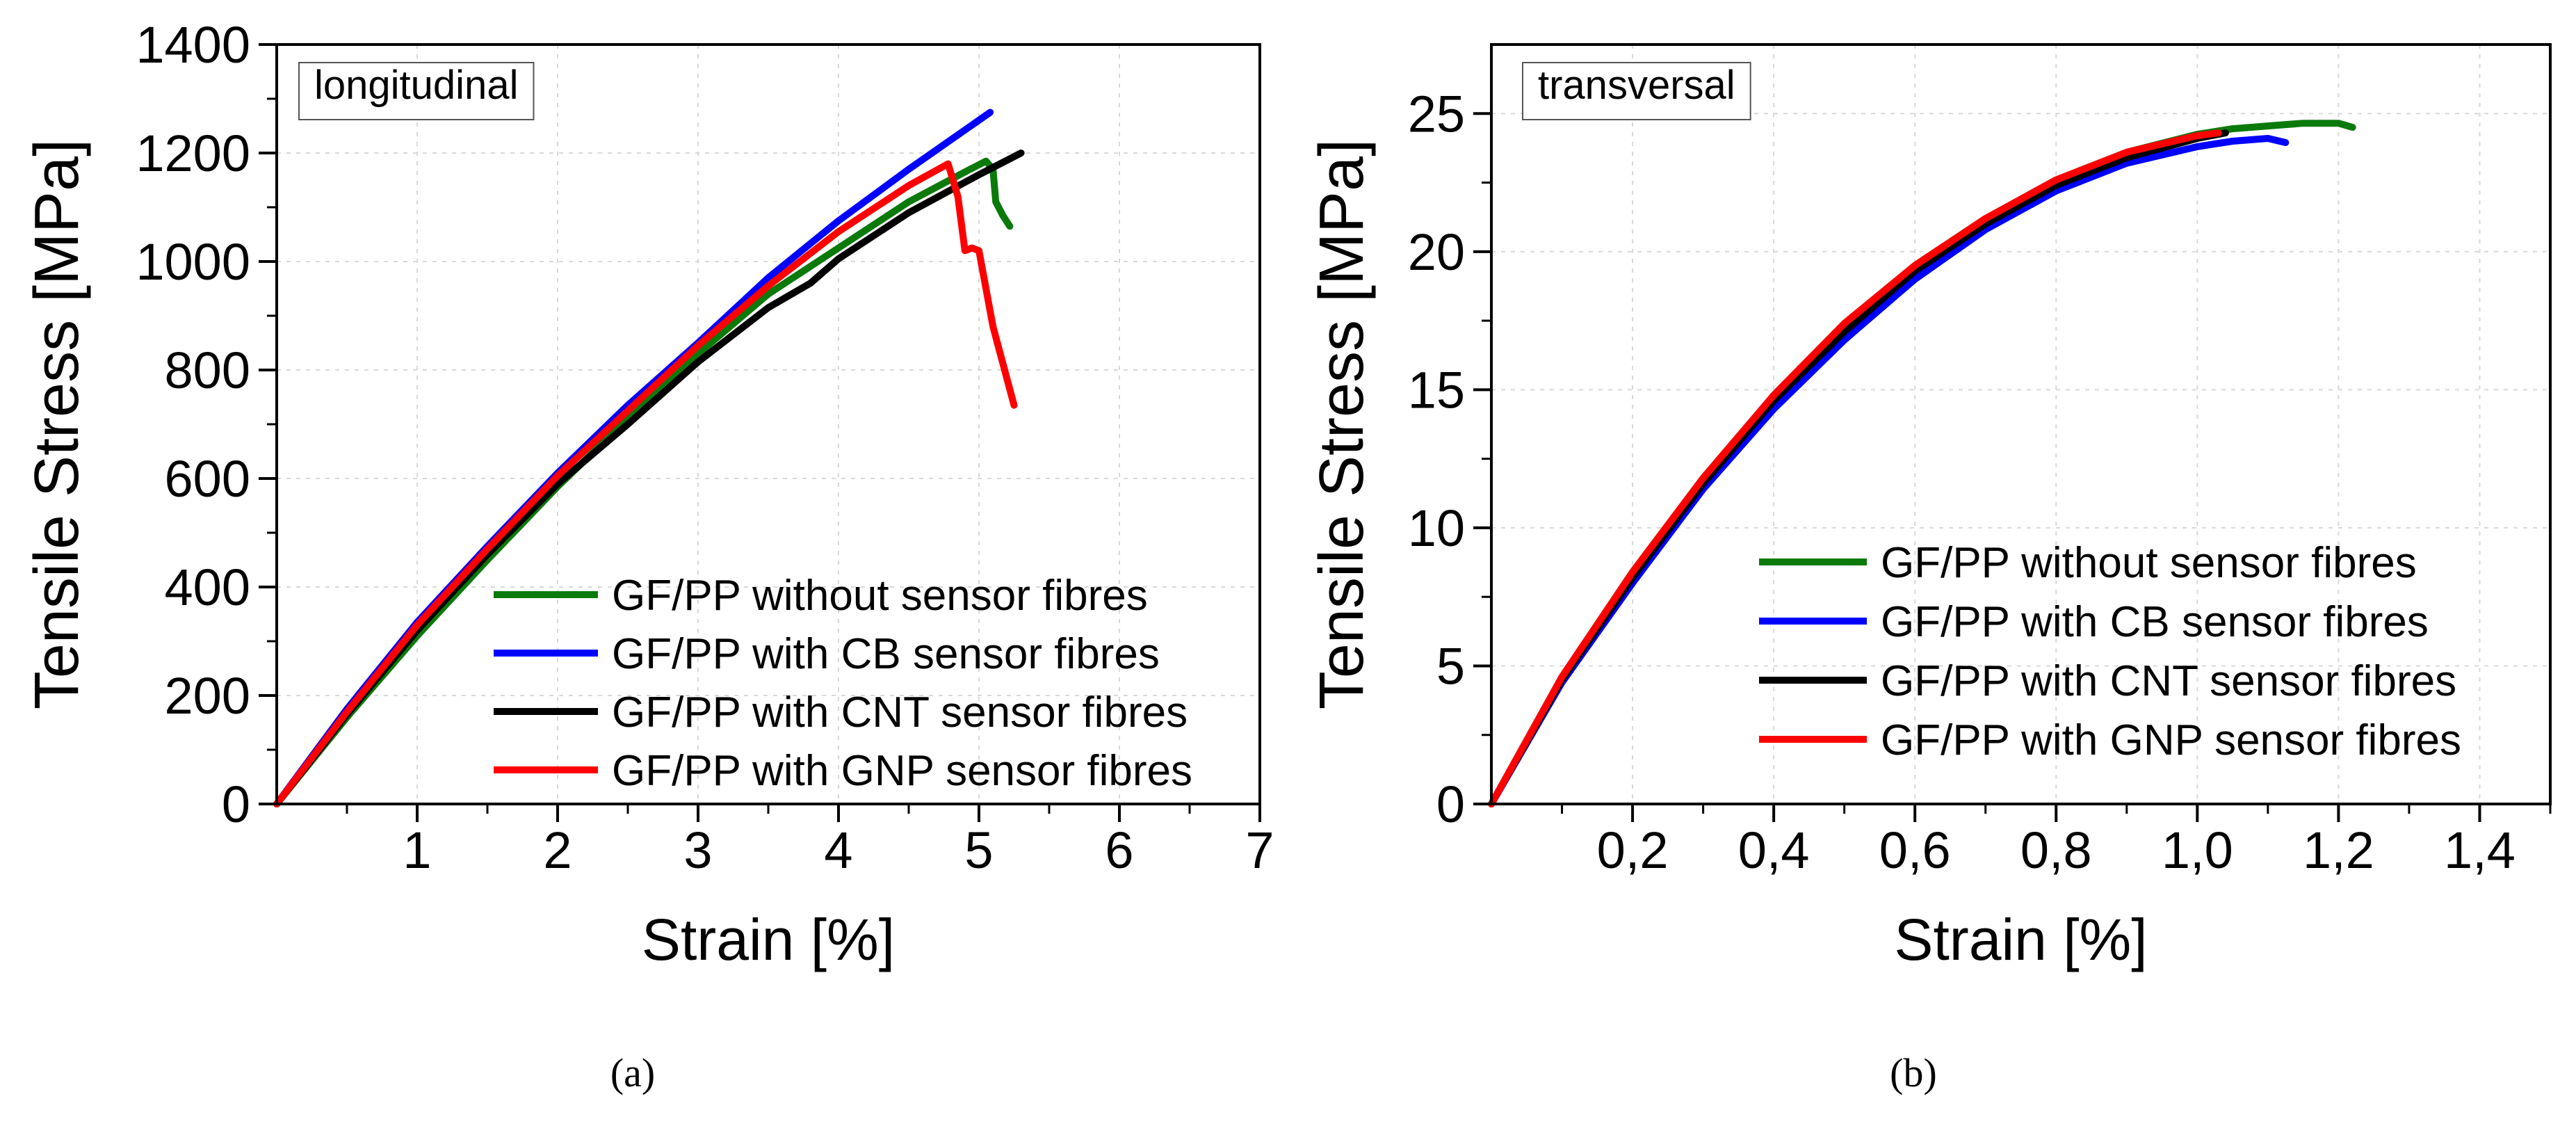 The image size is (2576, 1126). Describe the element at coordinates (207, 479) in the screenshot. I see `y-tick-label-a-3: 600` at that location.